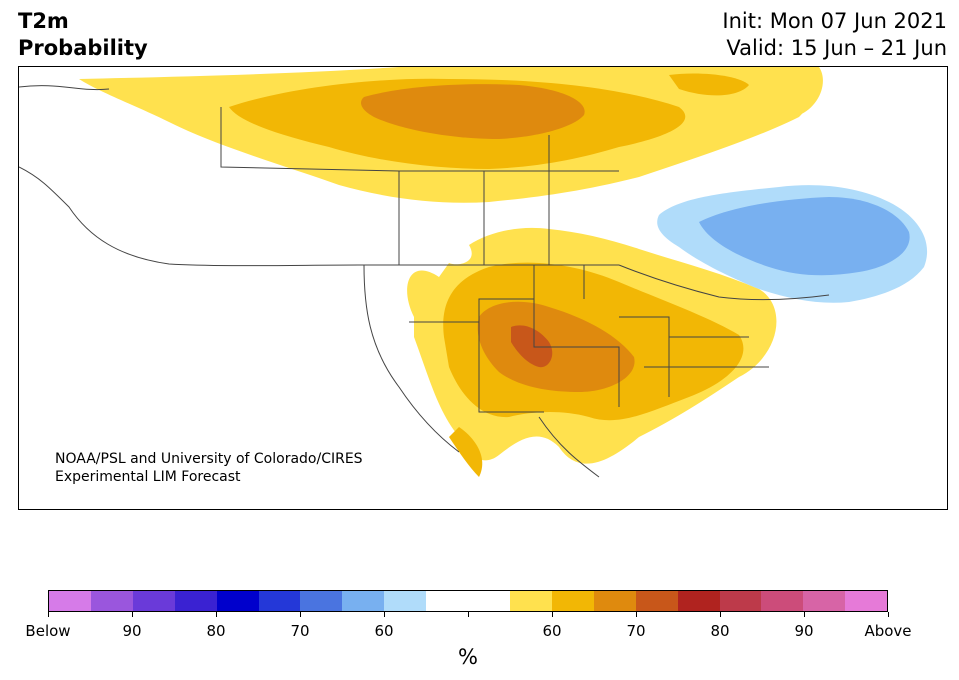 Image resolution: width=959 pixels, height=680 pixels. I want to click on colorbar-unit: %, so click(468, 657).